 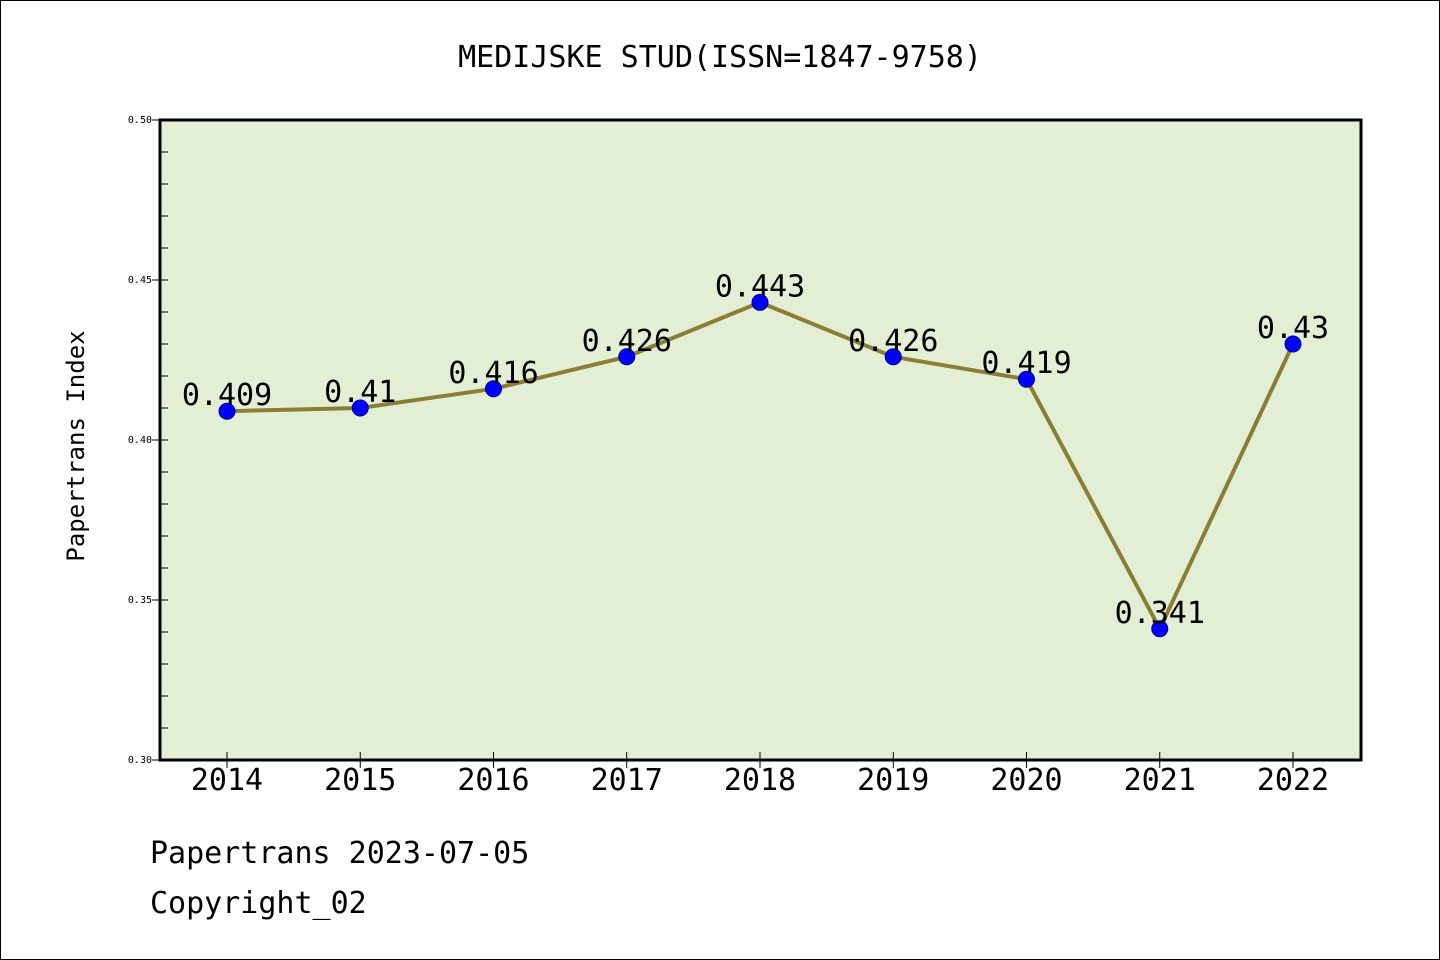 I want to click on y-tick-label: 0.40, so click(x=140, y=440).